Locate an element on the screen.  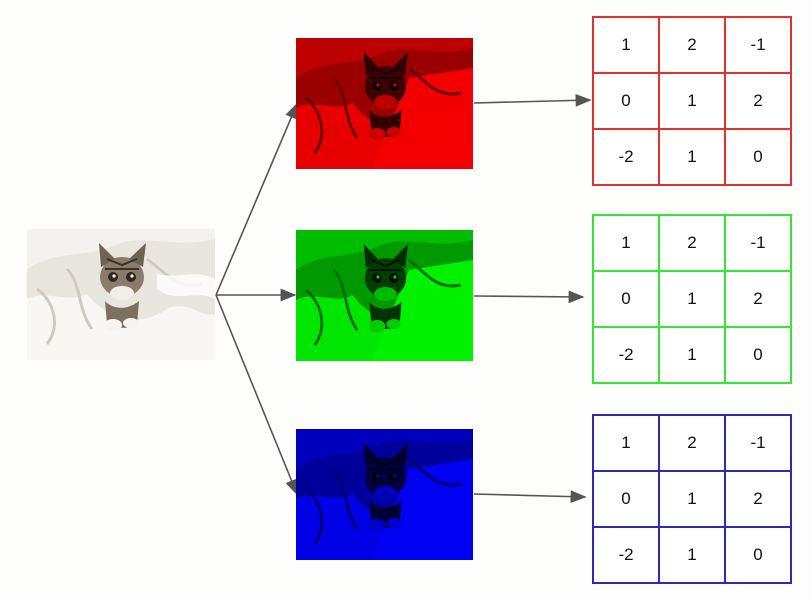
source-cat-photo is located at coordinates (121, 294).